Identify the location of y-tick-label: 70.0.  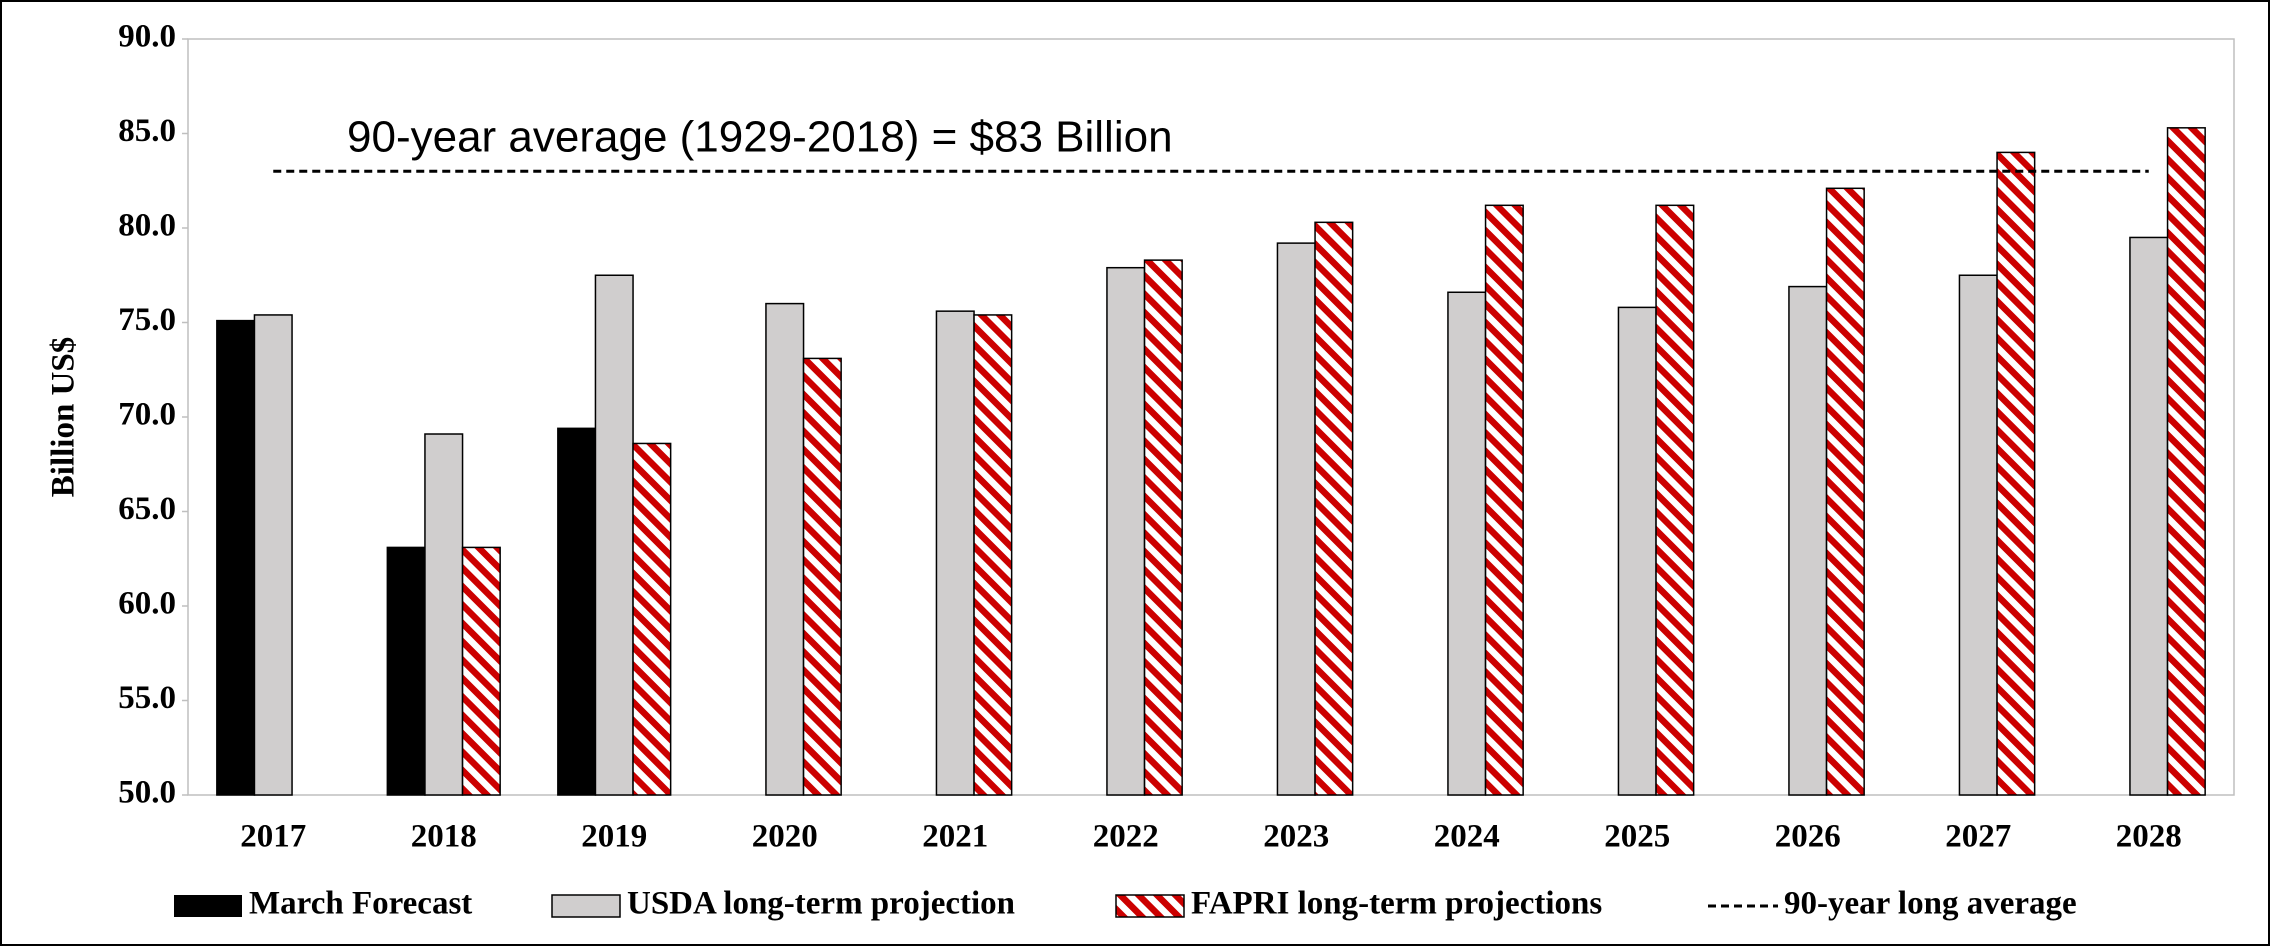
(147, 415).